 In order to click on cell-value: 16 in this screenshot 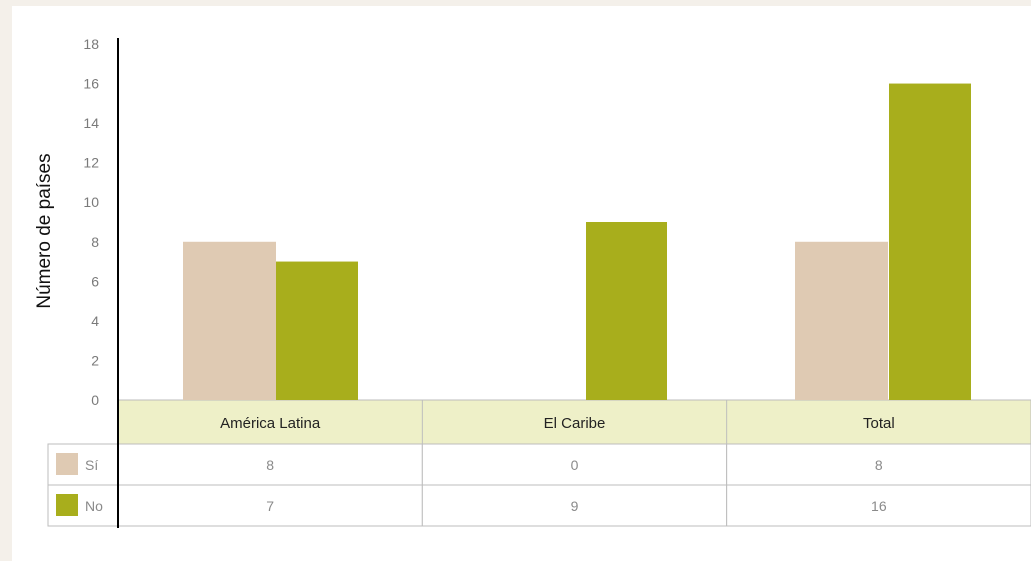, I will do `click(879, 506)`.